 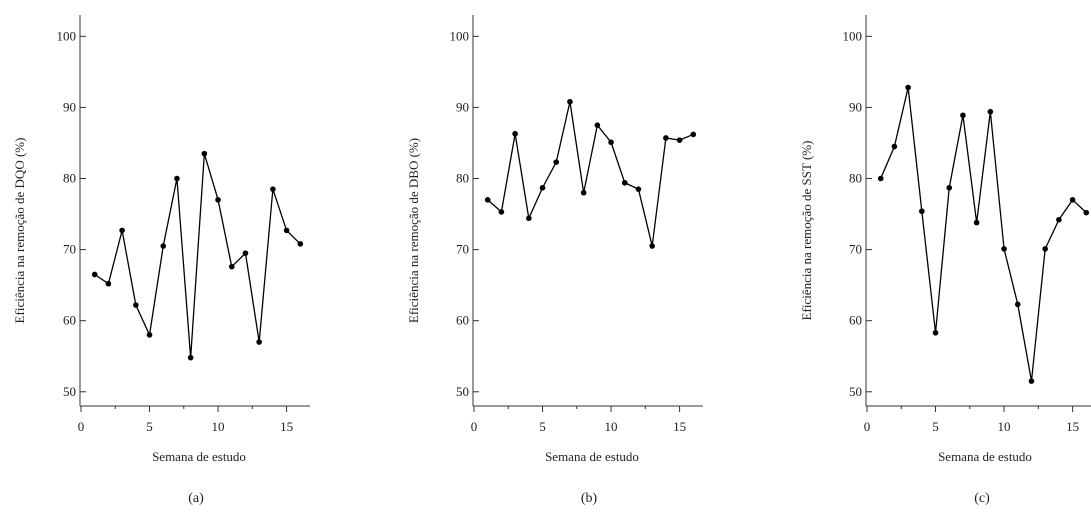 I want to click on y-axis-label: Eficiência na remoção de SST (%), so click(x=806, y=231).